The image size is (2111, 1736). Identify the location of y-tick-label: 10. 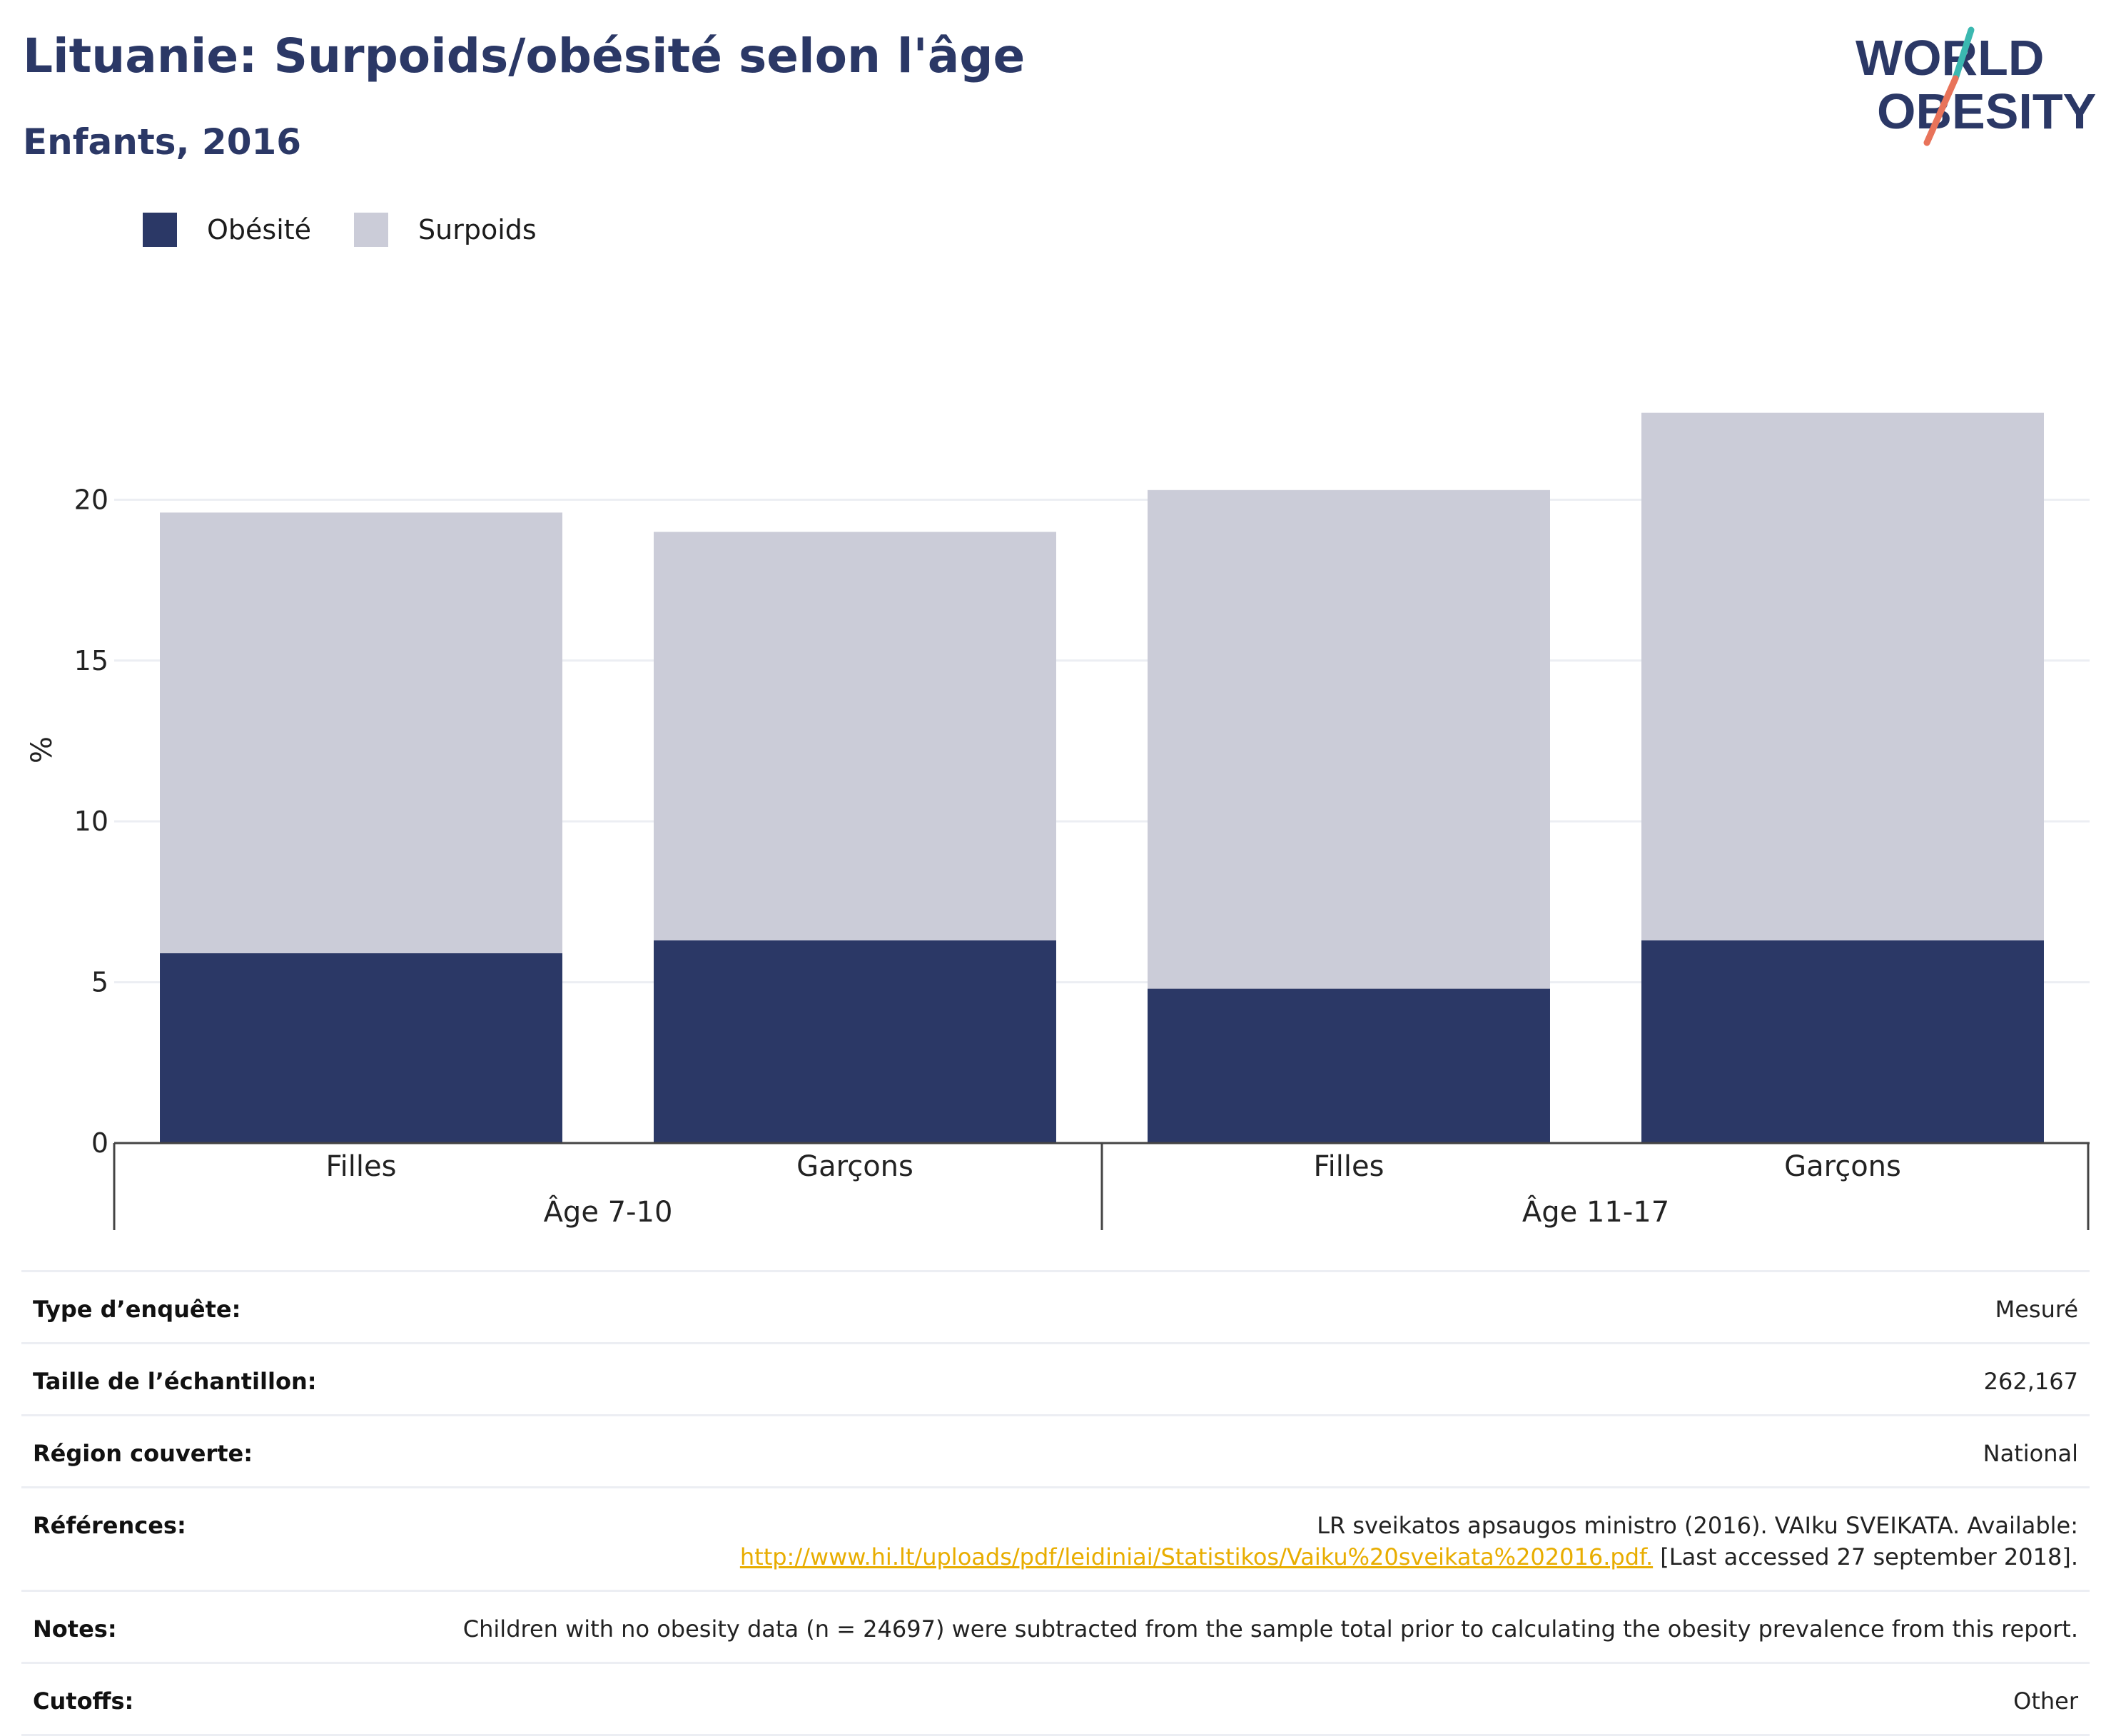
(91, 821).